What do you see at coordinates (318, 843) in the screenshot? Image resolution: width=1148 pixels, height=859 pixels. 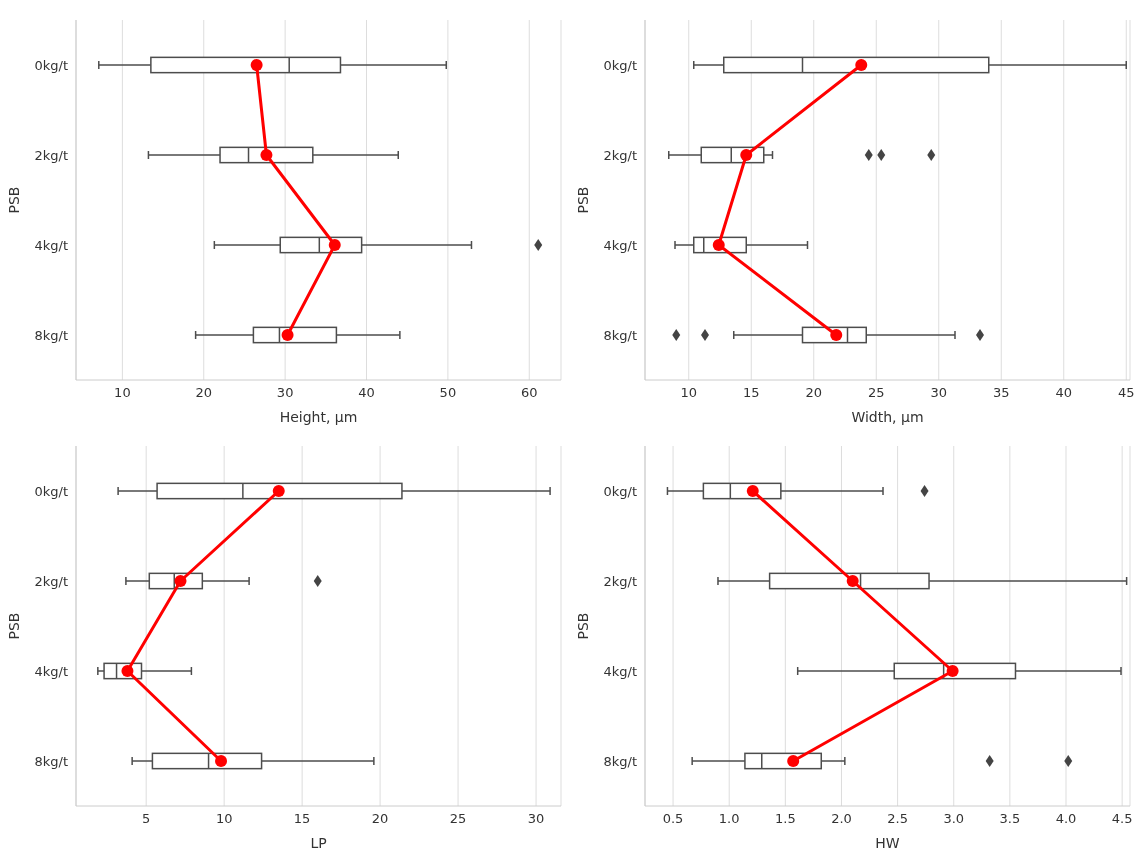 I see `x-axis-title: LP` at bounding box center [318, 843].